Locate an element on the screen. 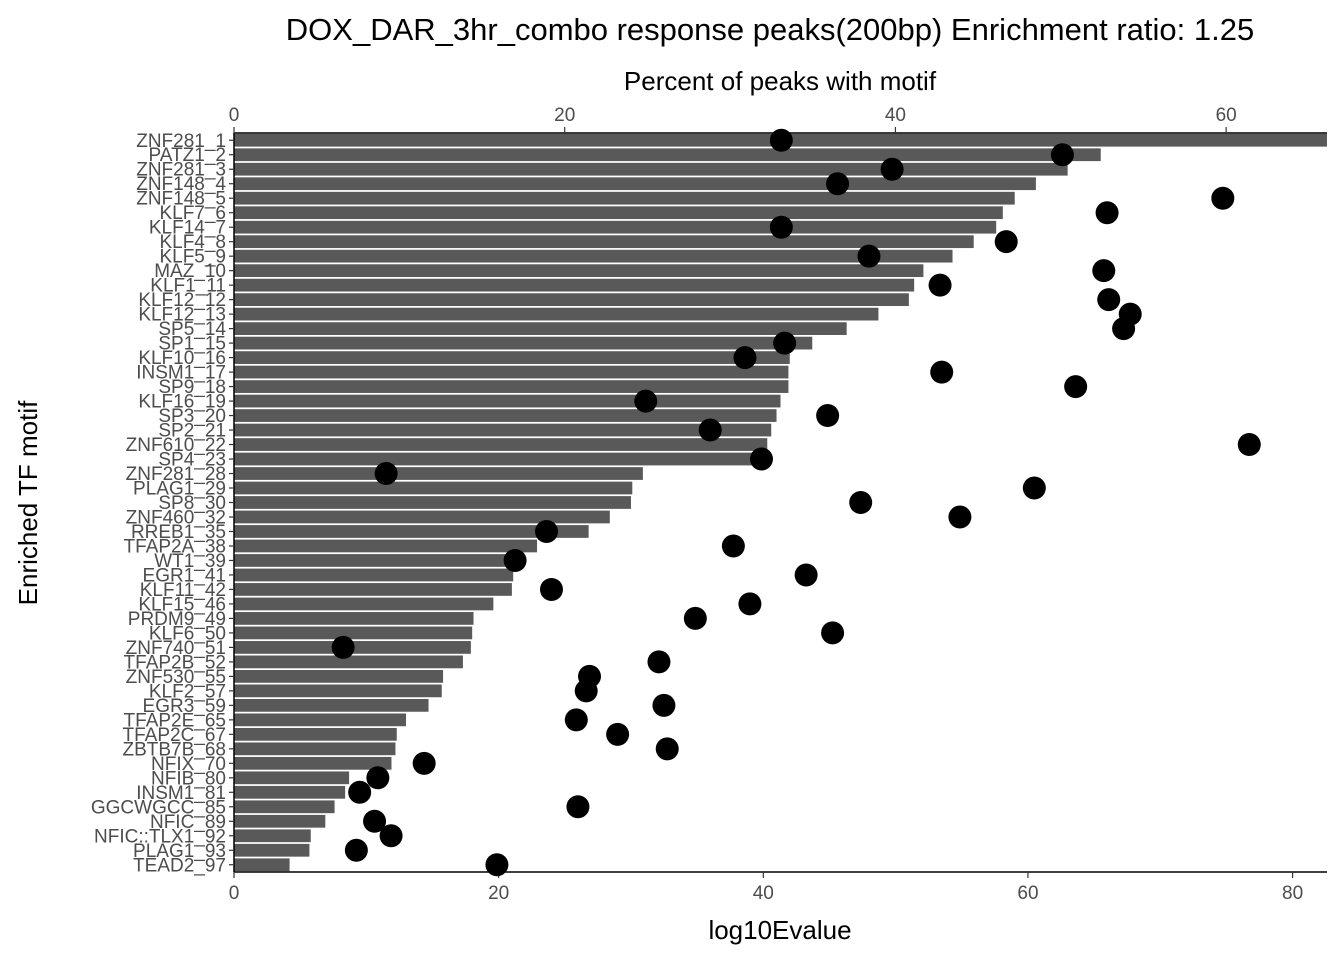 This screenshot has width=1344, height=960. y-tick-label: KLF12_12 is located at coordinates (182, 300).